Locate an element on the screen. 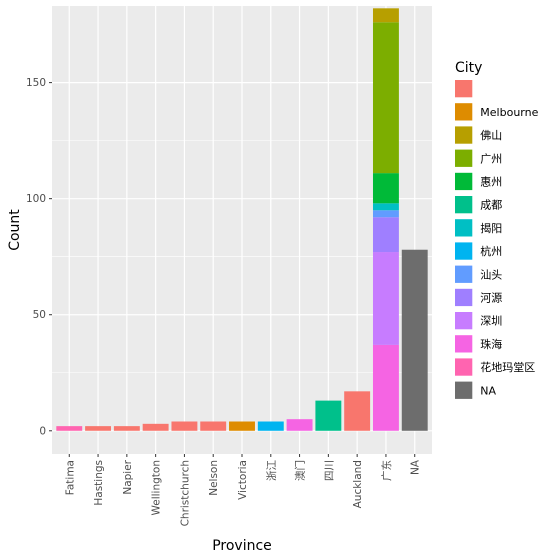  y-axis-title: Count is located at coordinates (15, 230).